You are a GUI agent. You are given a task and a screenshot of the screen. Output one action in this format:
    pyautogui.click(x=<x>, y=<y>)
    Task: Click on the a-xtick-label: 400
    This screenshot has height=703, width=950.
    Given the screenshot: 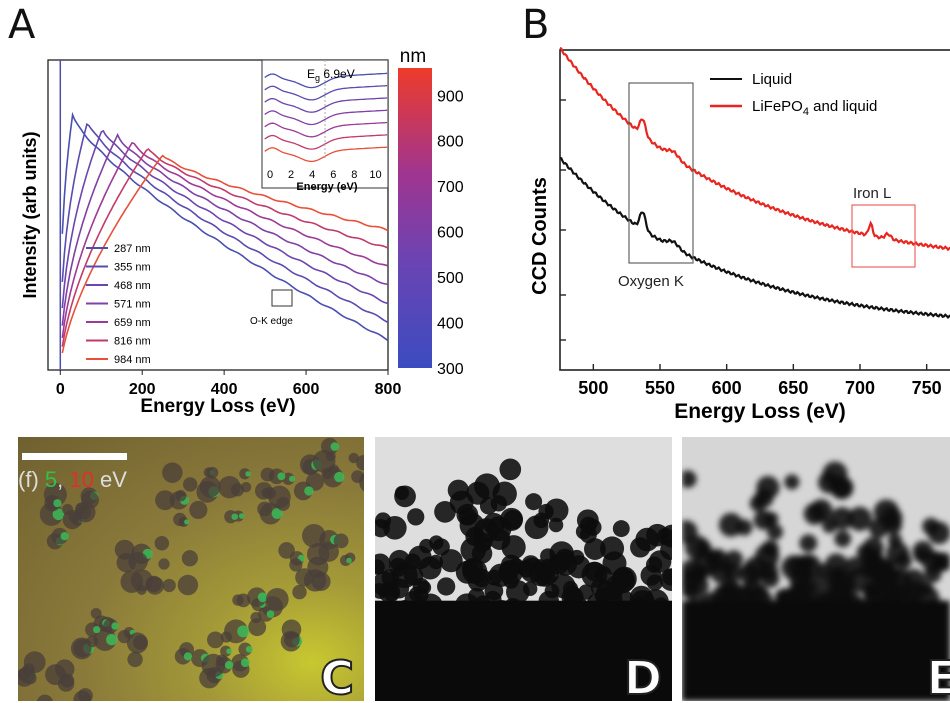 What is the action you would take?
    pyautogui.click(x=224, y=389)
    